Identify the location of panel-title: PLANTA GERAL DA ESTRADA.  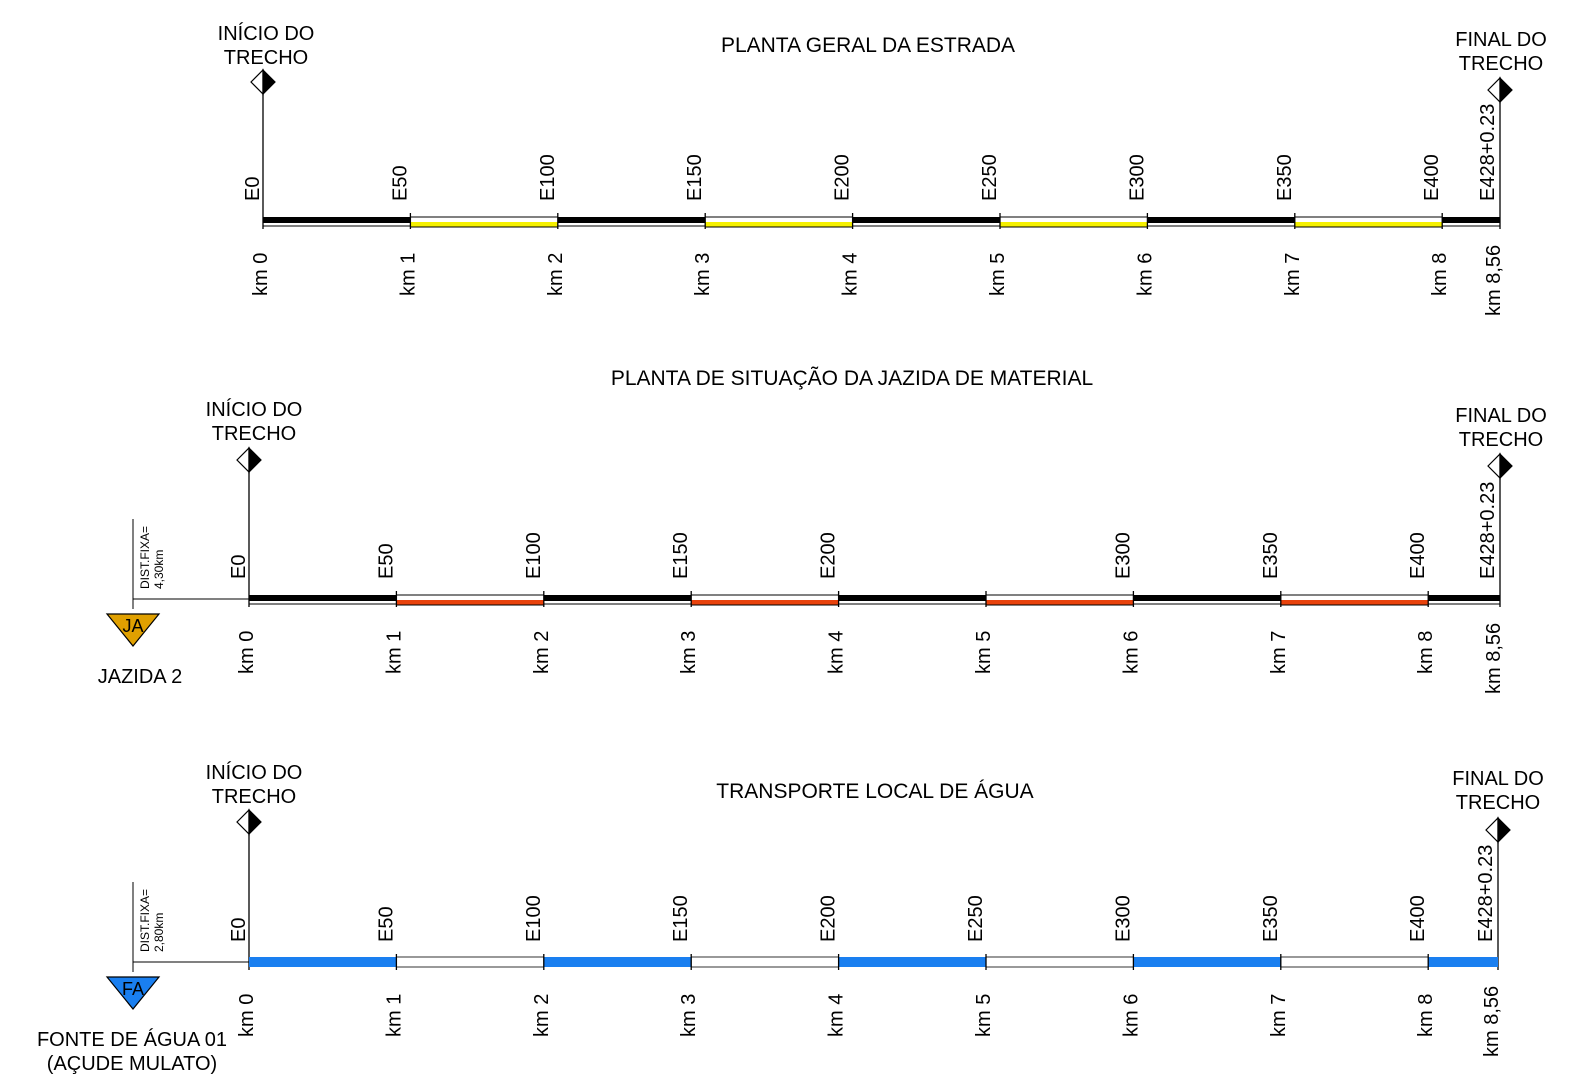
(868, 45).